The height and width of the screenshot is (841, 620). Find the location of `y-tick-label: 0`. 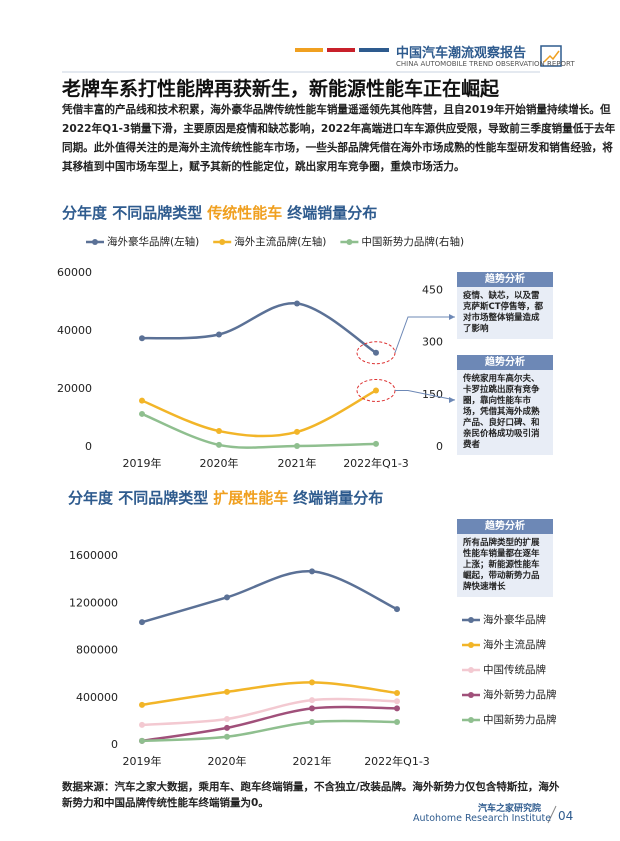

y-tick-label: 0 is located at coordinates (114, 744).